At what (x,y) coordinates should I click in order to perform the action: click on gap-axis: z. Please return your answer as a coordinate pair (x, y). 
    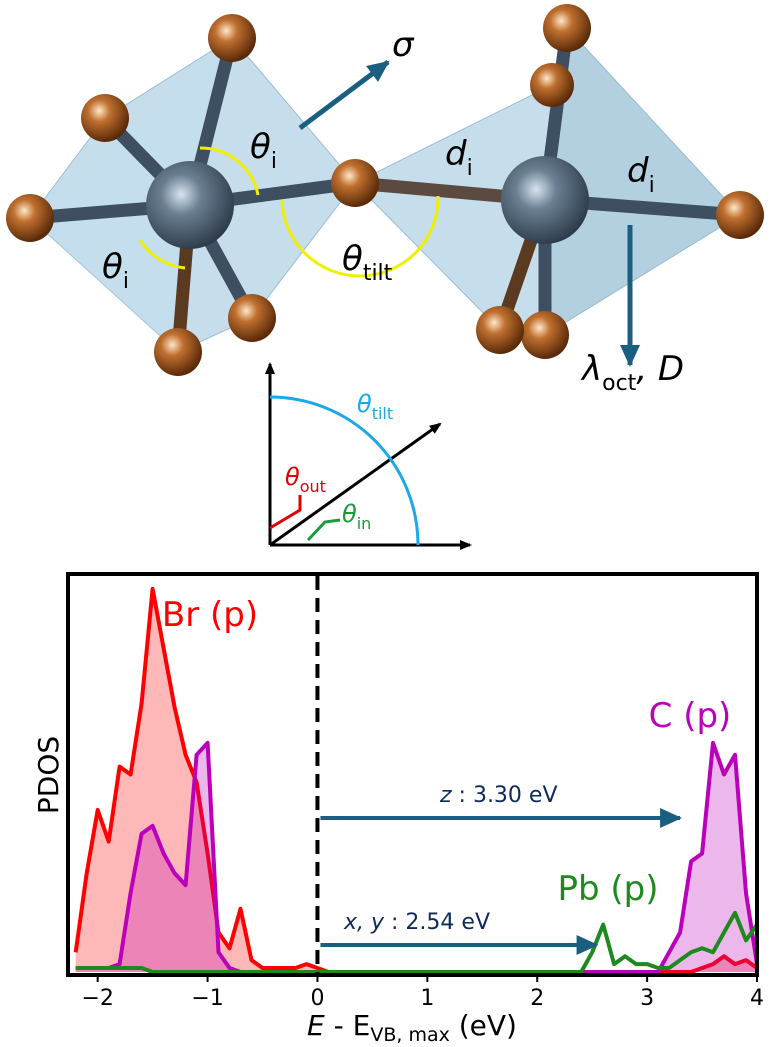
    Looking at the image, I should click on (445, 795).